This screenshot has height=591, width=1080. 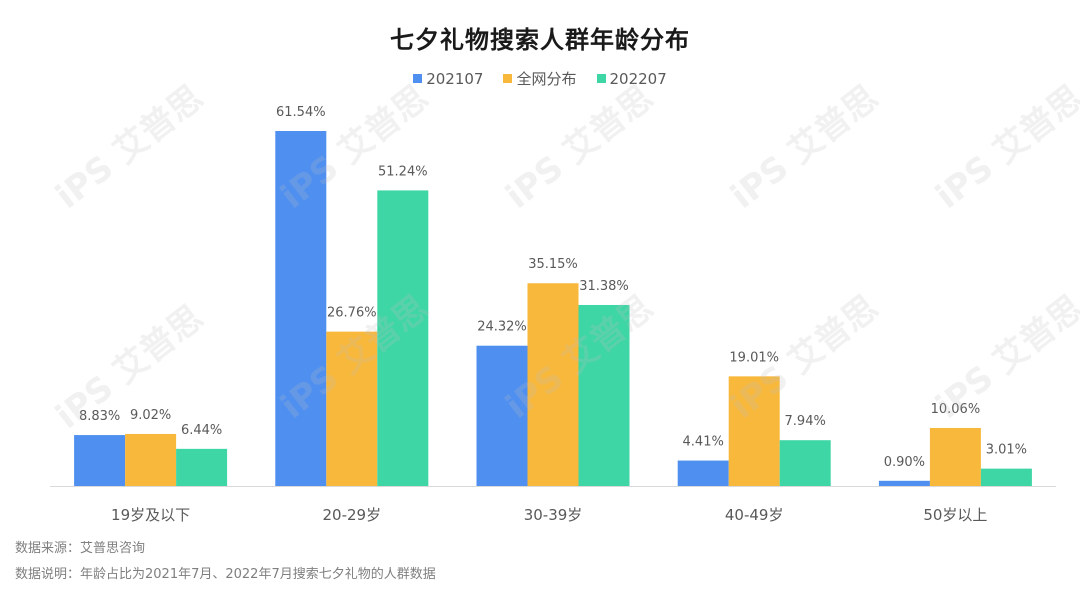 I want to click on x-tick-label: 40-49岁, so click(x=754, y=515).